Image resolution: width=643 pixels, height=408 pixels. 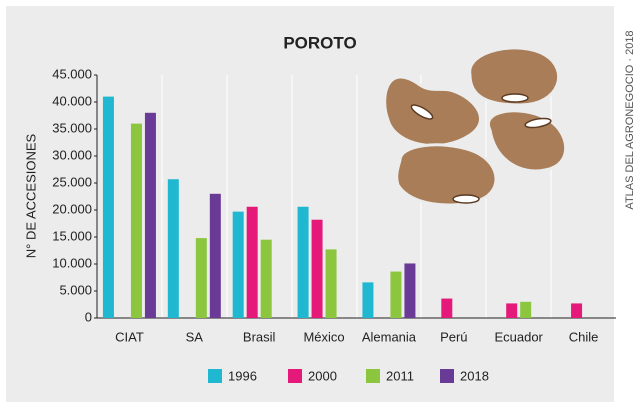 I want to click on bean-illustration, so click(x=475, y=126).